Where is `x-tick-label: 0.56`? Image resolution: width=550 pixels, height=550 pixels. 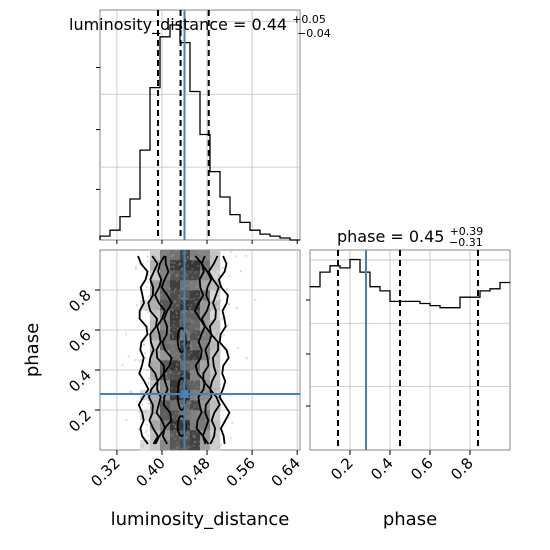
x-tick-label: 0.56 is located at coordinates (241, 472).